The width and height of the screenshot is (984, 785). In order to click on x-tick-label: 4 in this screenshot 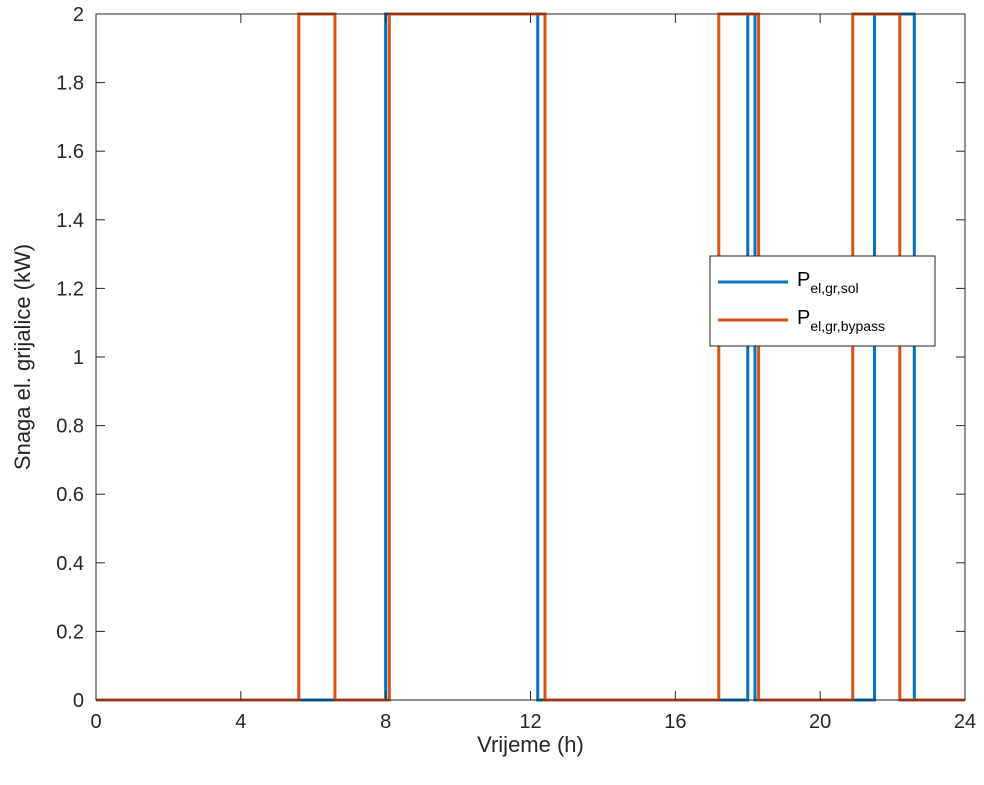, I will do `click(240, 722)`.